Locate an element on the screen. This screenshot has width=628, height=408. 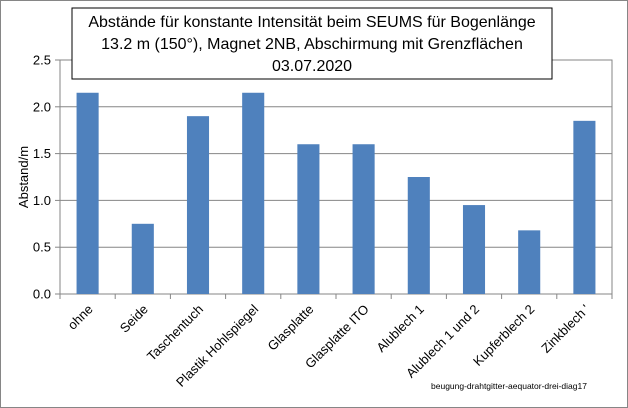
y-tick-label: 2.5 is located at coordinates (42, 60).